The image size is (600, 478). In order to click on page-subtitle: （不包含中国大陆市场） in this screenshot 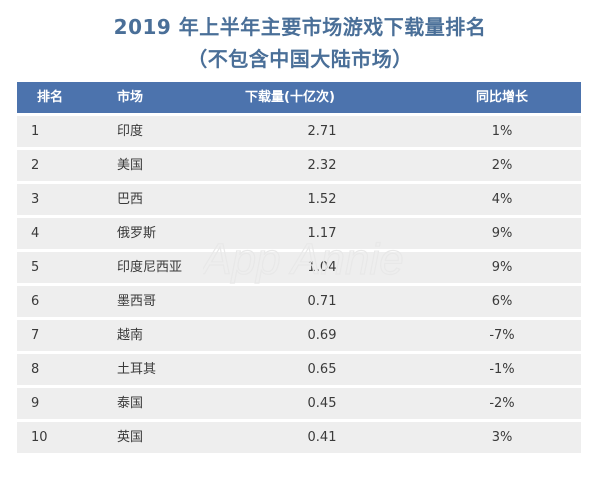, I will do `click(300, 59)`.